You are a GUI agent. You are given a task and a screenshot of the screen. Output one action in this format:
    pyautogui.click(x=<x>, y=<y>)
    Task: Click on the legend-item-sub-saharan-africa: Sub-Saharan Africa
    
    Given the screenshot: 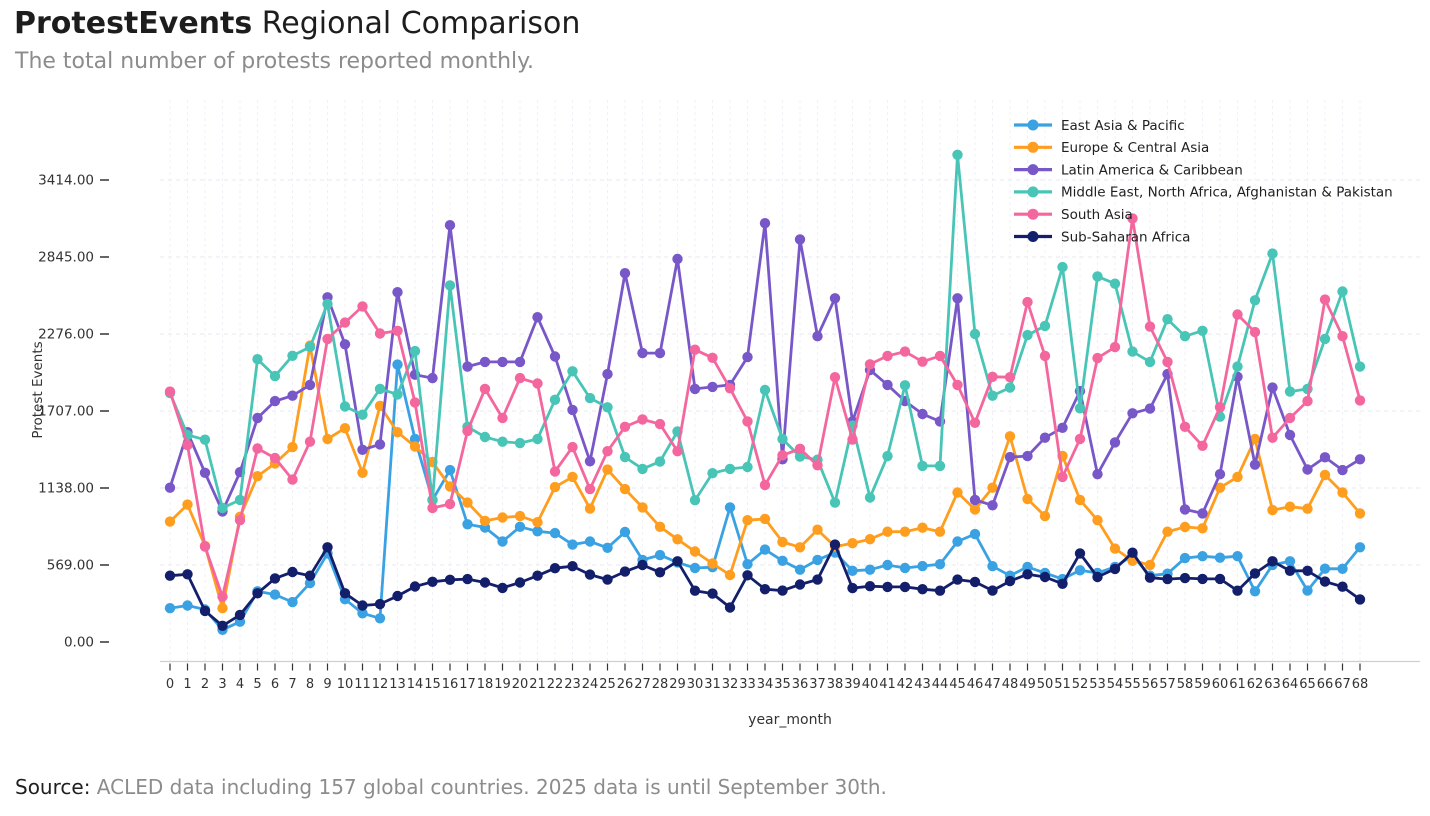 What is the action you would take?
    pyautogui.click(x=1102, y=237)
    